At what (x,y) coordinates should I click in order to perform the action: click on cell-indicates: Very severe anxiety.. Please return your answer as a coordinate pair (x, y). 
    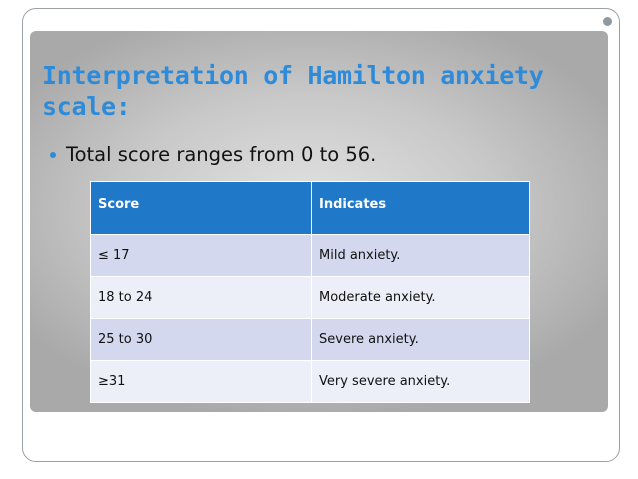
    Looking at the image, I should click on (420, 381).